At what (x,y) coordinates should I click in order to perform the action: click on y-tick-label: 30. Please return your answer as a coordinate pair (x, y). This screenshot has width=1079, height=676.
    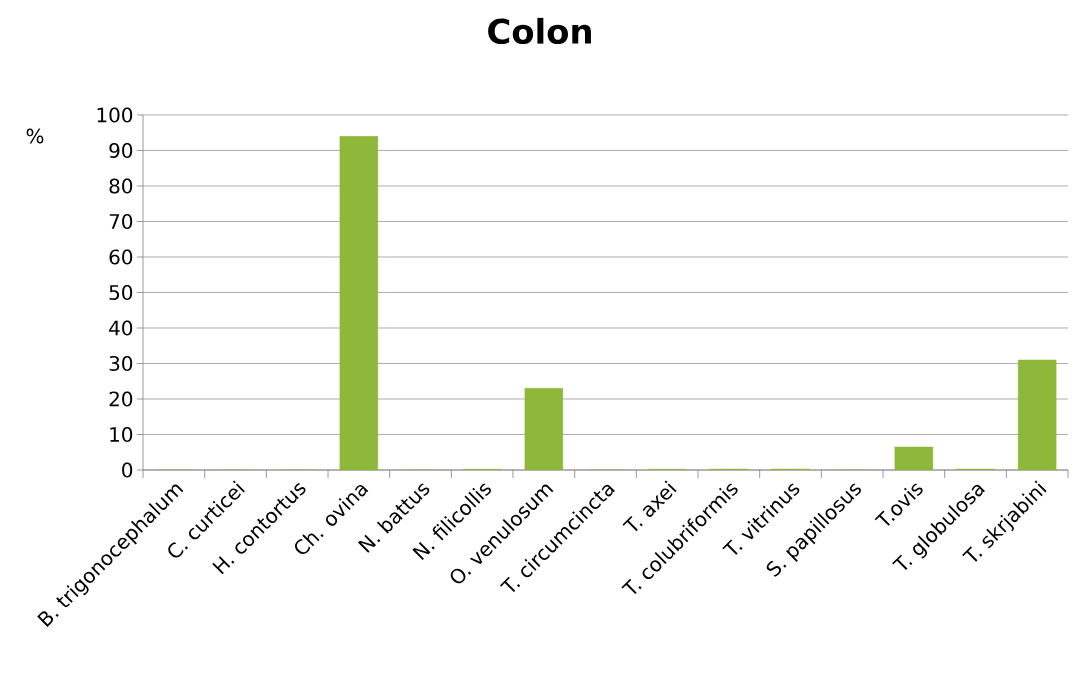
    Looking at the image, I should click on (121, 363).